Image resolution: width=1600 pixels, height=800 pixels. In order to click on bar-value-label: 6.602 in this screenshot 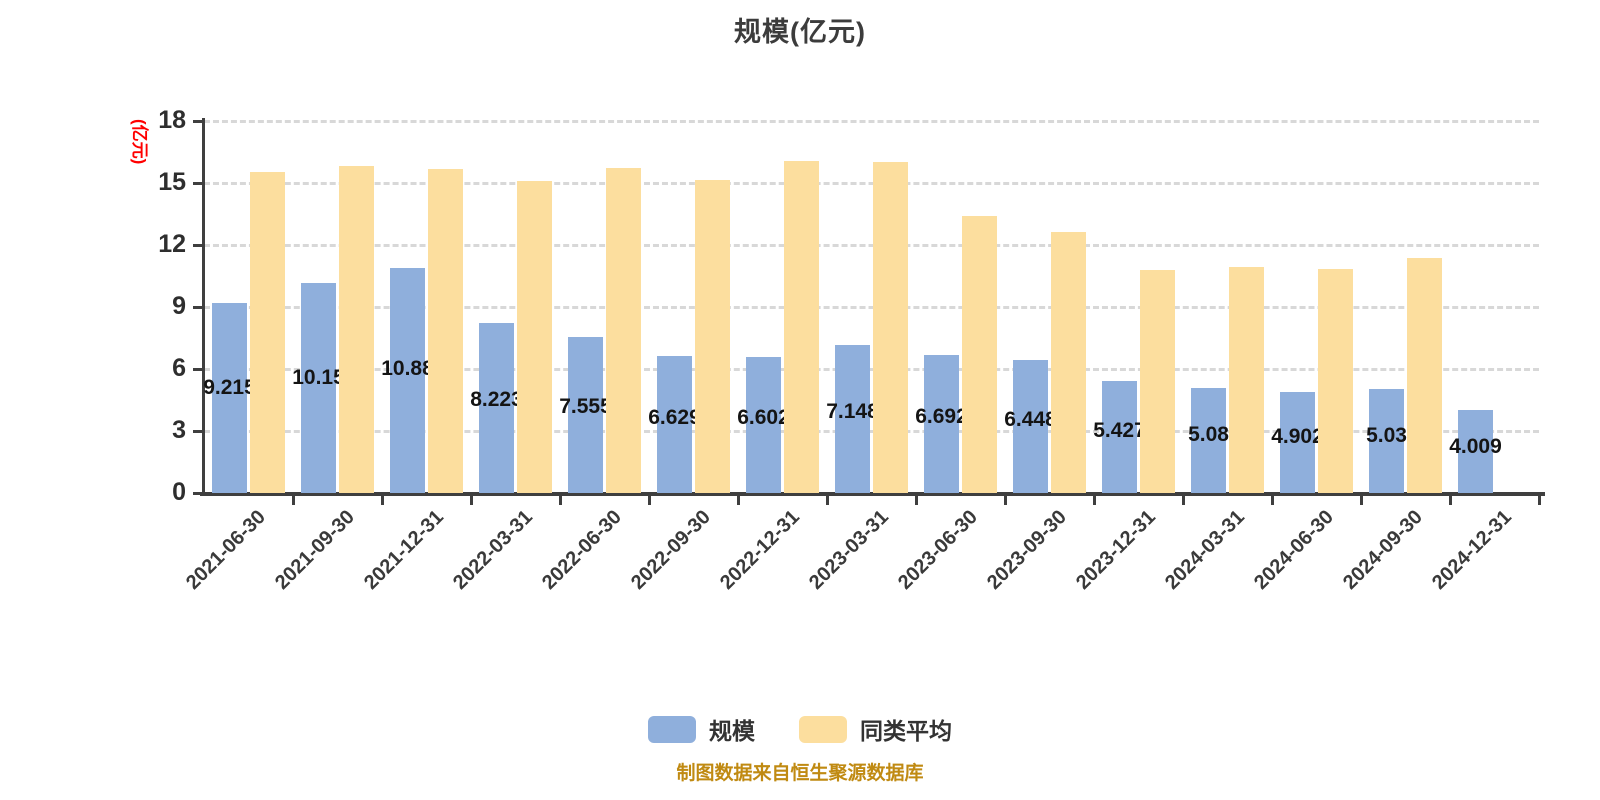, I will do `click(763, 417)`.